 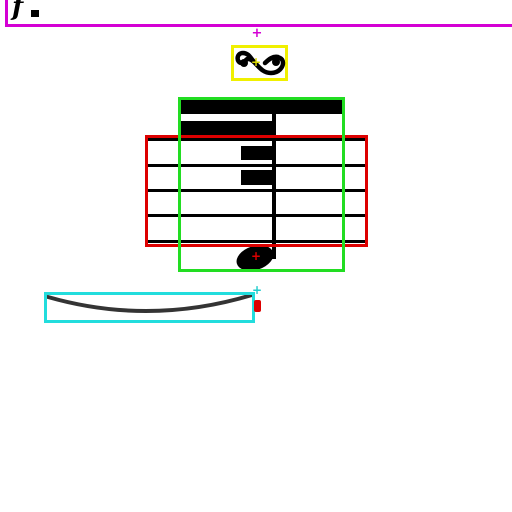 I want to click on staff-annotation-box, so click(x=256, y=191).